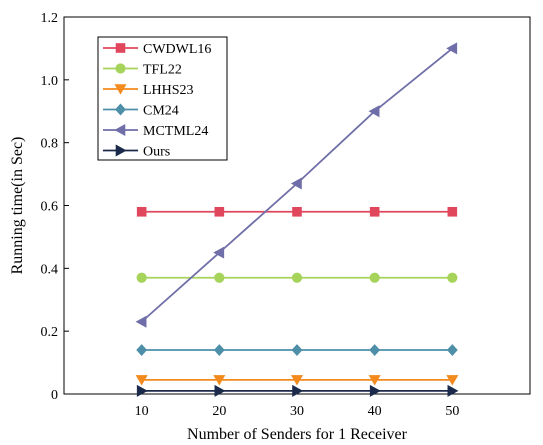 The image size is (543, 445). I want to click on series-tfl22, so click(297, 277).